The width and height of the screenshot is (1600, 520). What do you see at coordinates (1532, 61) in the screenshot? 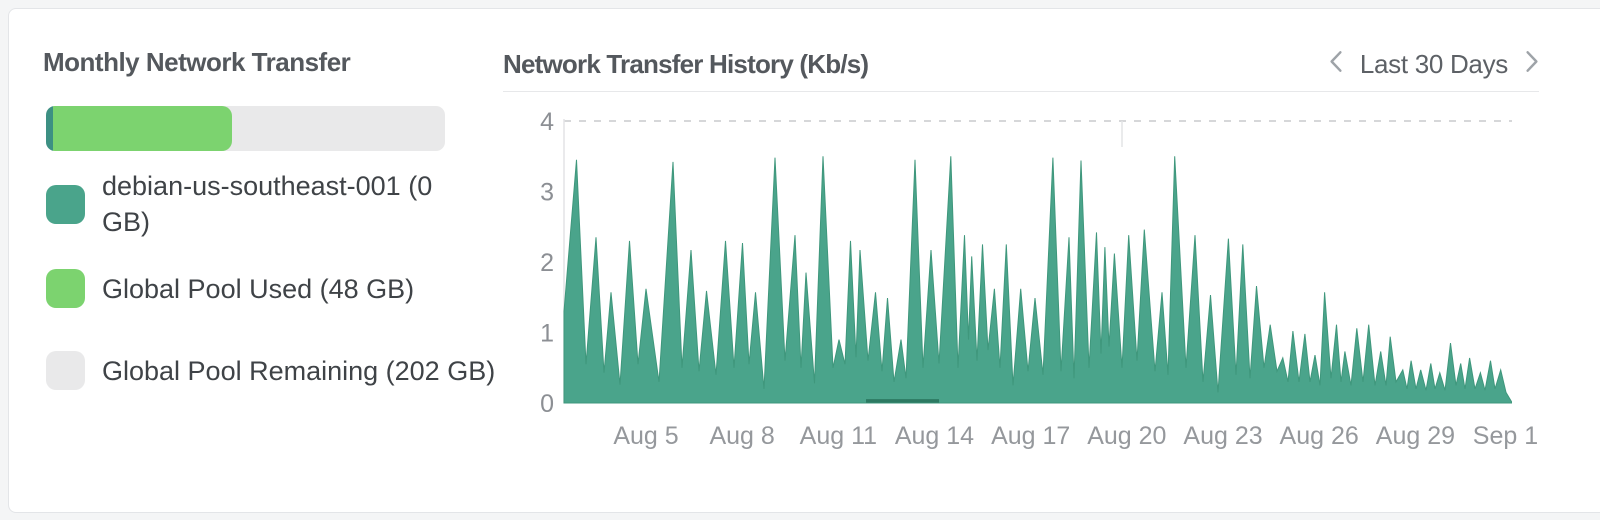
I see `chevron-right-icon` at bounding box center [1532, 61].